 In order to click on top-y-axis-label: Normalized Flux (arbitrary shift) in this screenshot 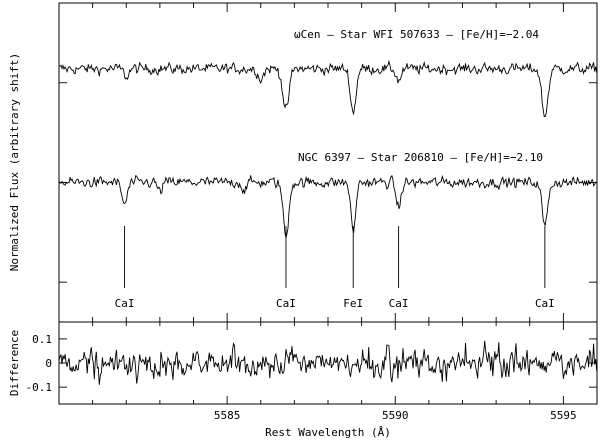, I will do `click(14, 162)`.